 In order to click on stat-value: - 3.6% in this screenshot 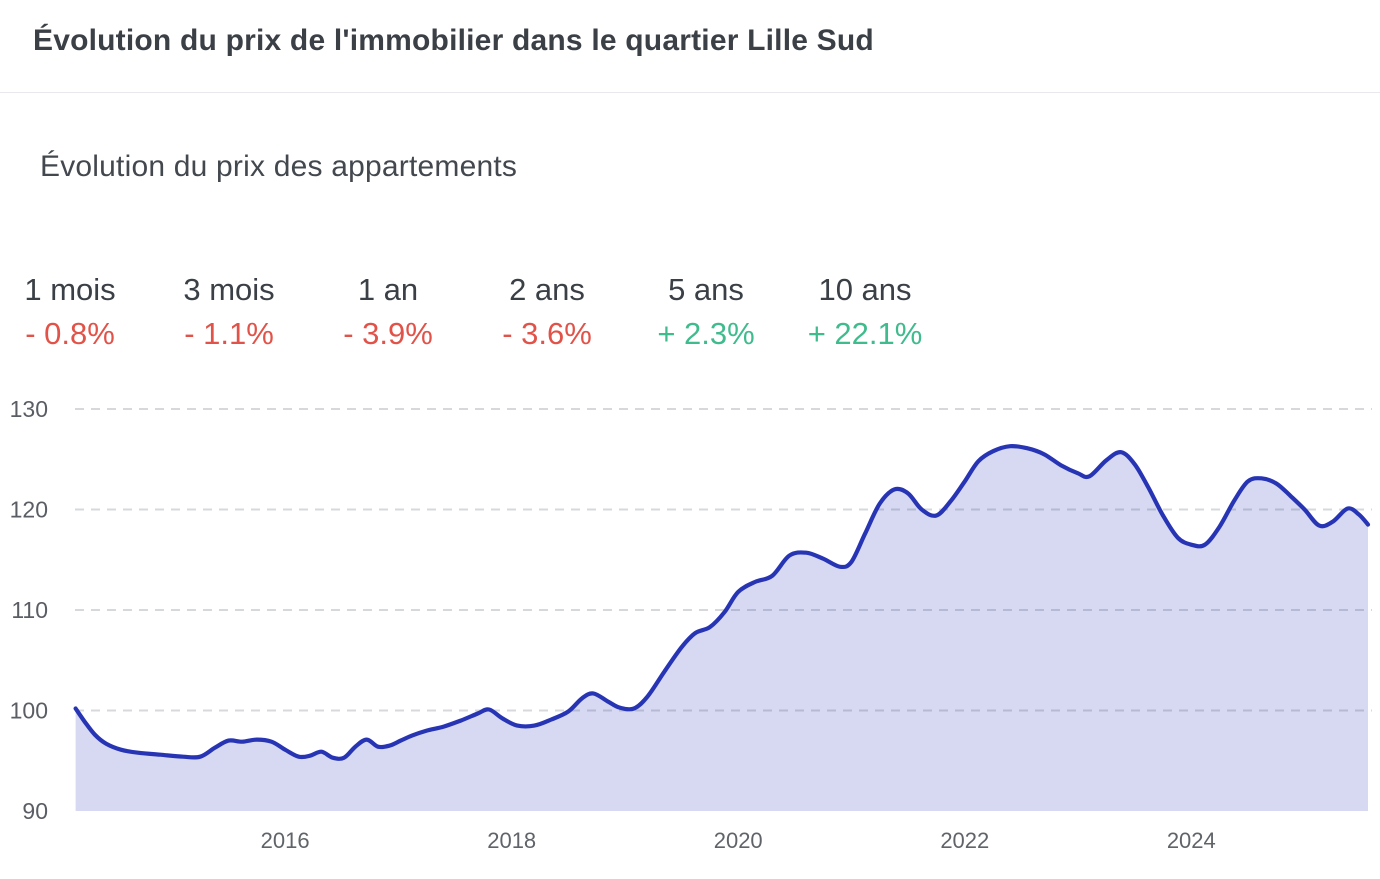, I will do `click(547, 333)`.